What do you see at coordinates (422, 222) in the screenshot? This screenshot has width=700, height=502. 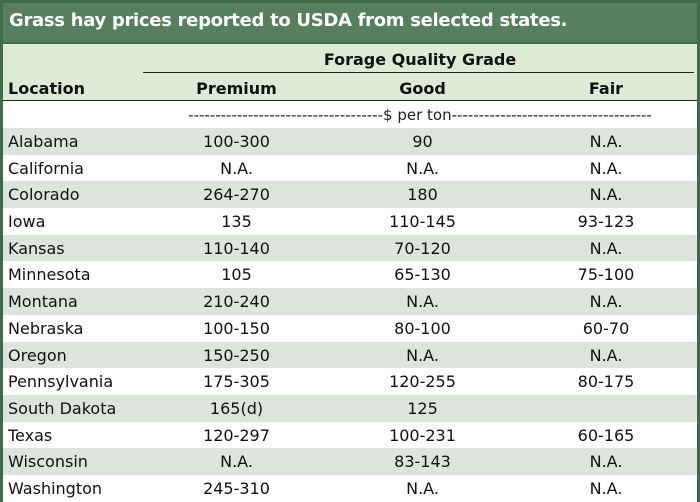 I see `cell-good: 110-145` at bounding box center [422, 222].